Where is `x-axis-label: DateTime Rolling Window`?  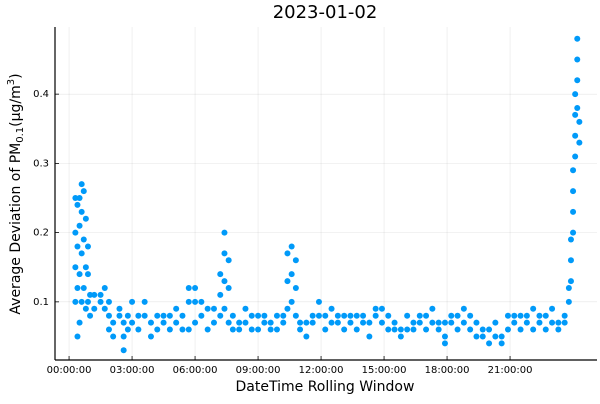 x-axis-label: DateTime Rolling Window is located at coordinates (325, 387).